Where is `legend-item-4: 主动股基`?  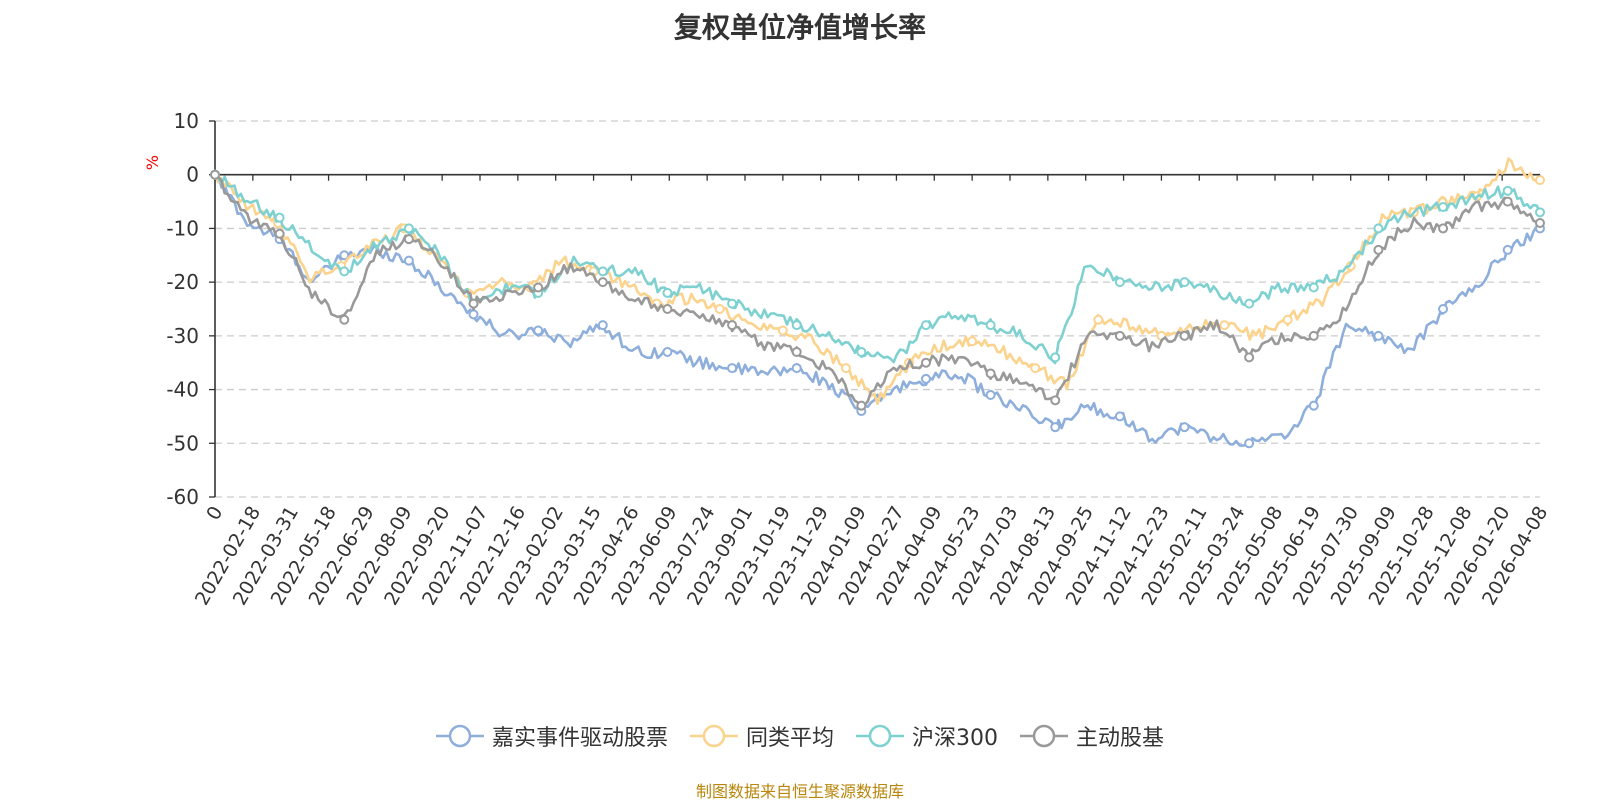 legend-item-4: 主动股基 is located at coordinates (1092, 736).